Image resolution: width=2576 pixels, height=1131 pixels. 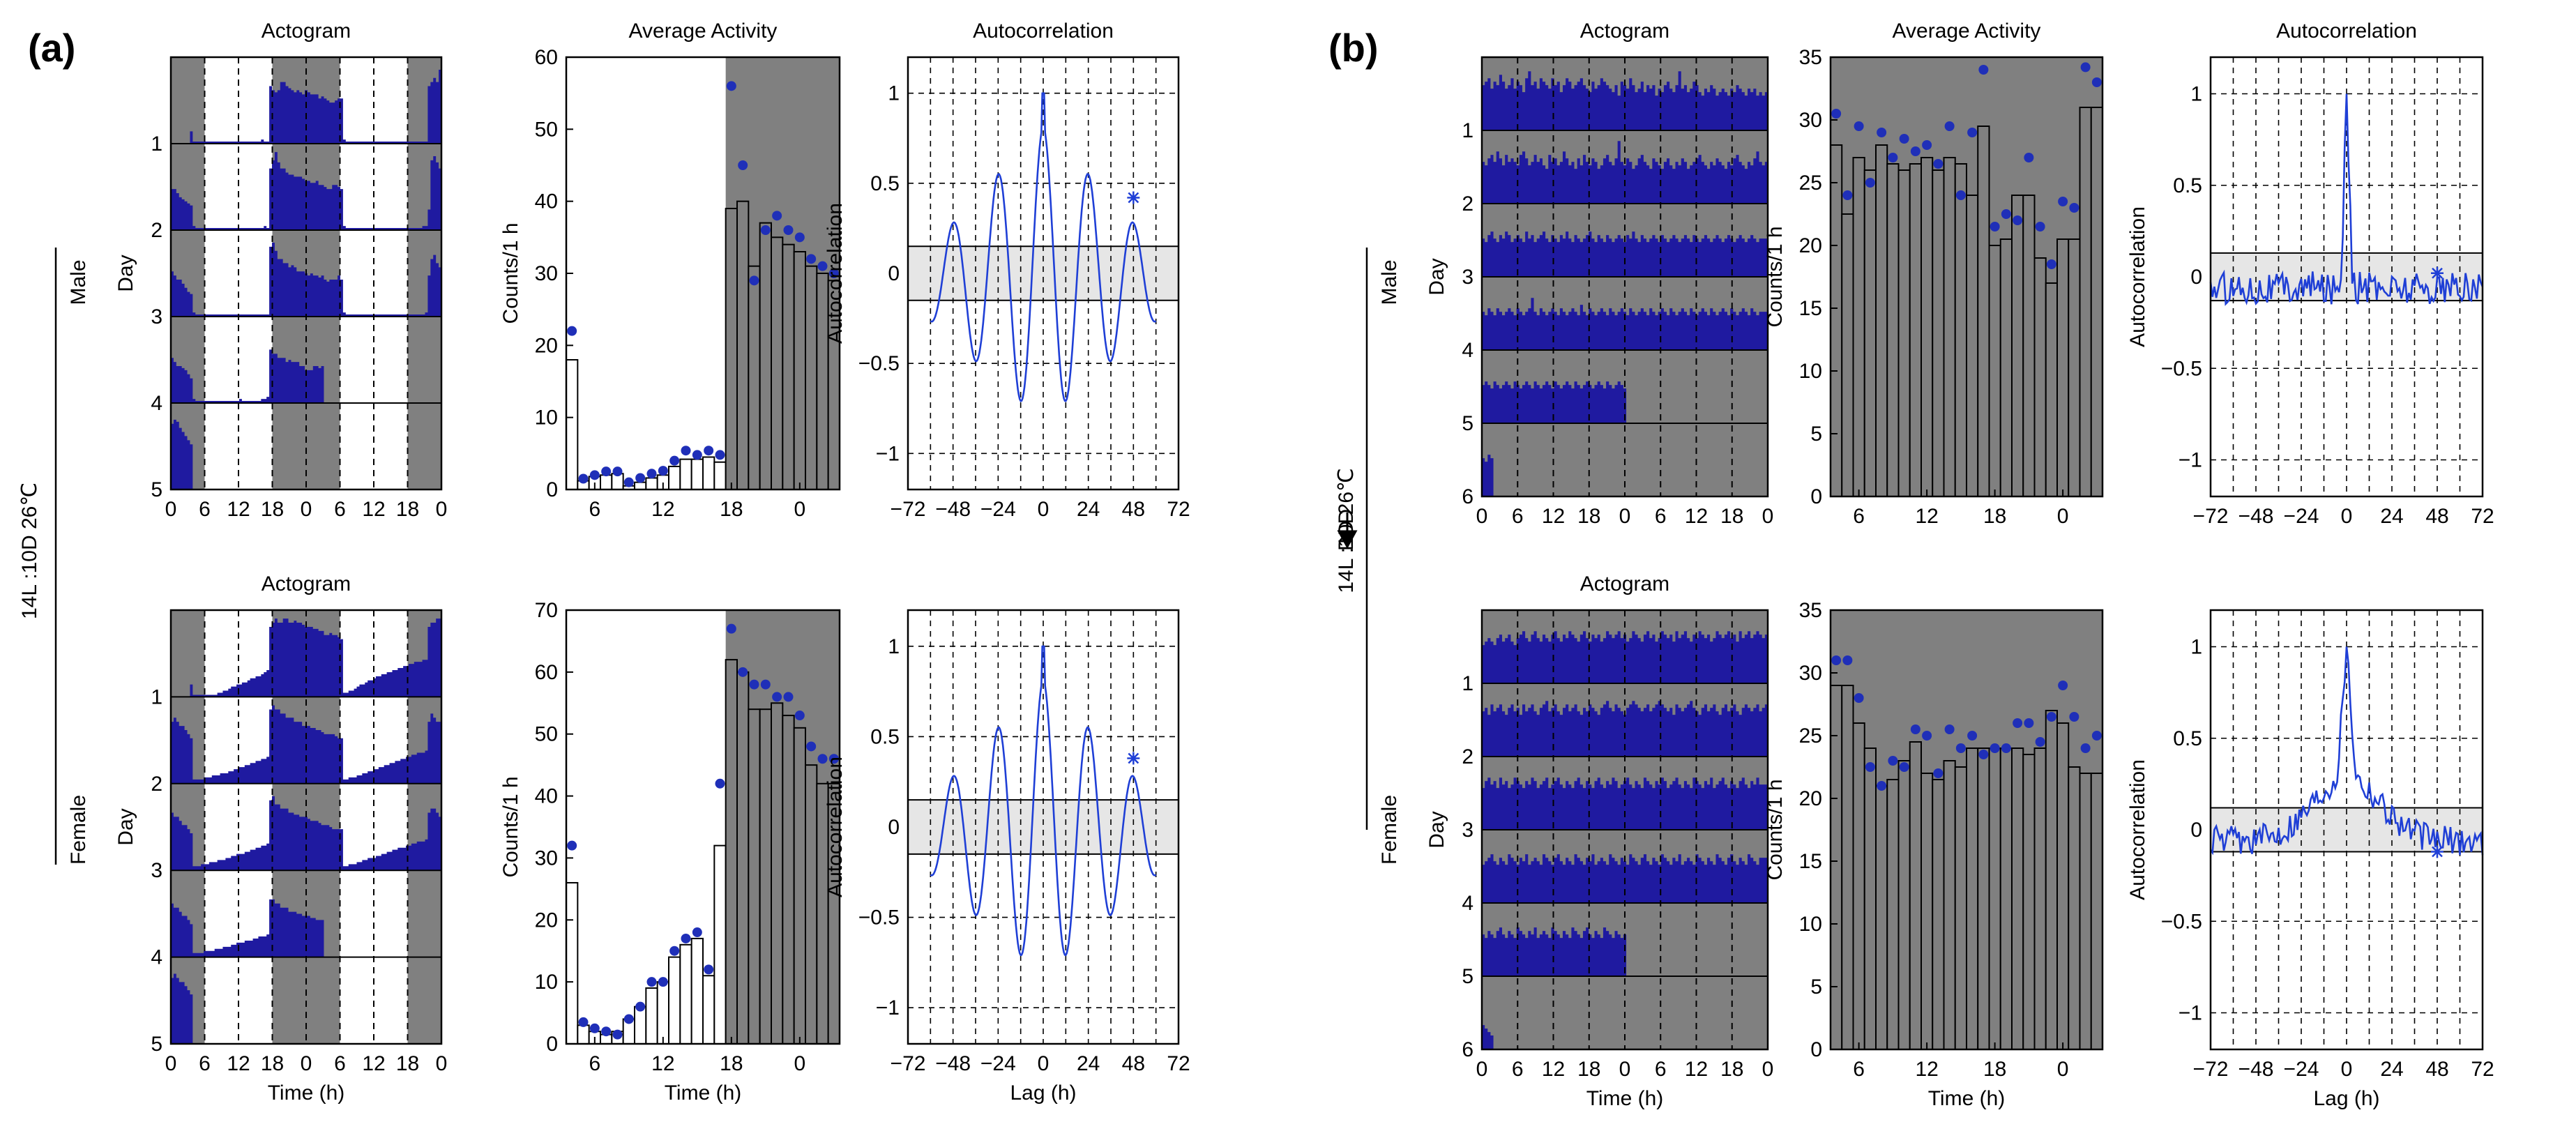 What do you see at coordinates (546, 858) in the screenshot?
I see `y-tick-label: 30` at bounding box center [546, 858].